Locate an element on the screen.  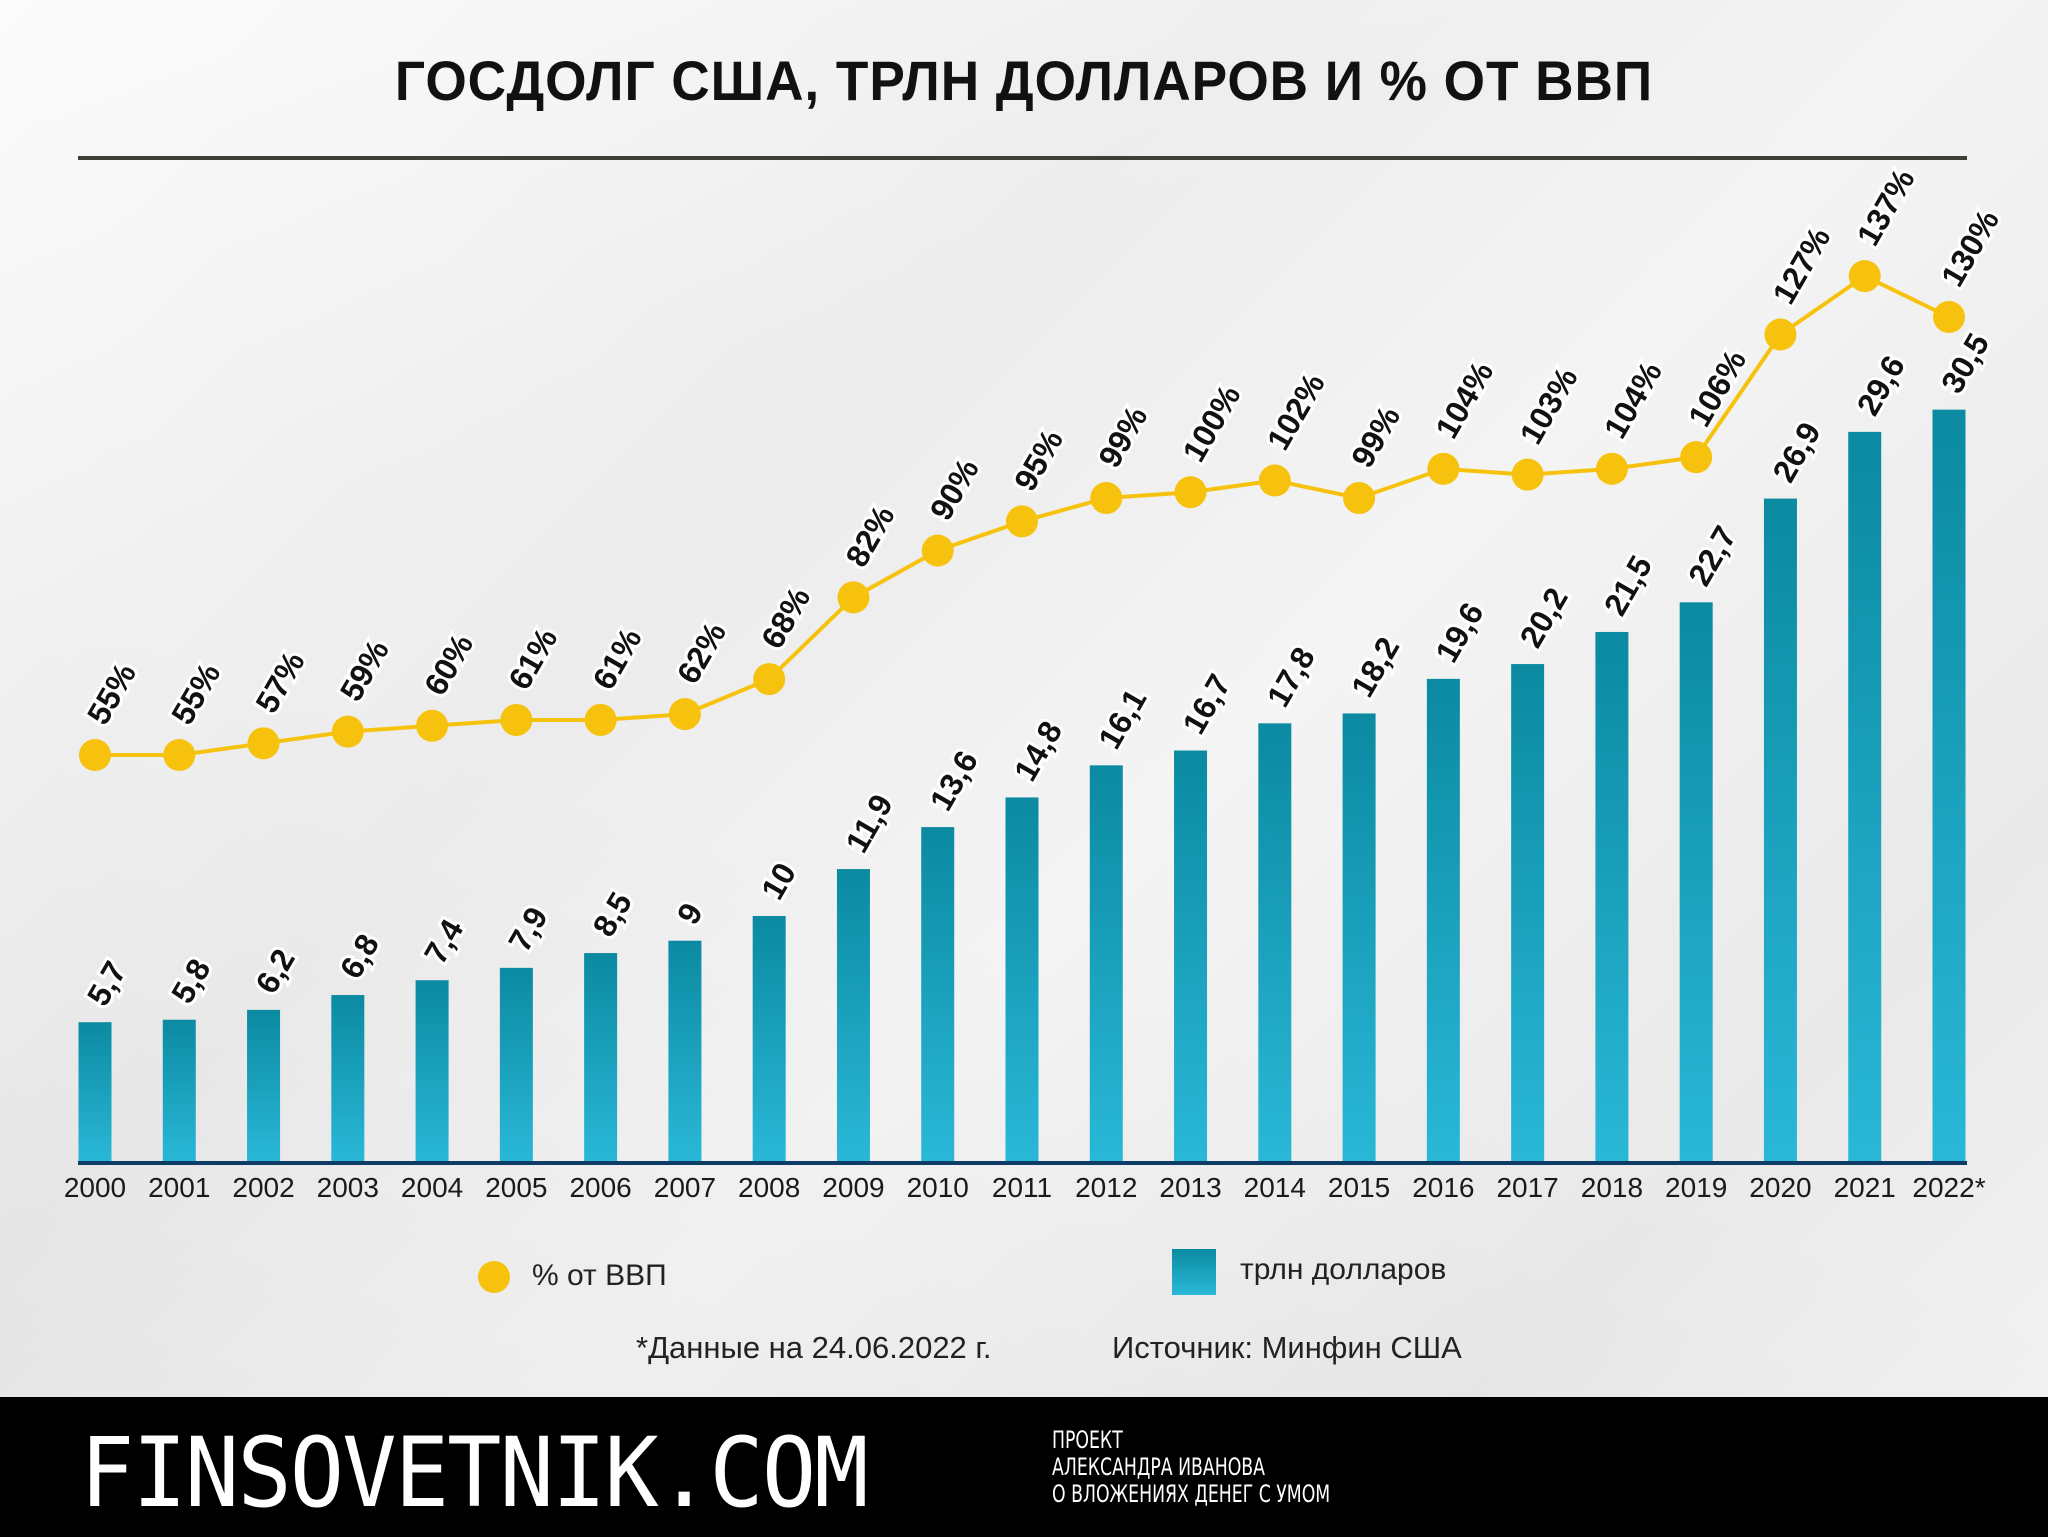
x-axis-year-label: 2007 is located at coordinates (685, 1187).